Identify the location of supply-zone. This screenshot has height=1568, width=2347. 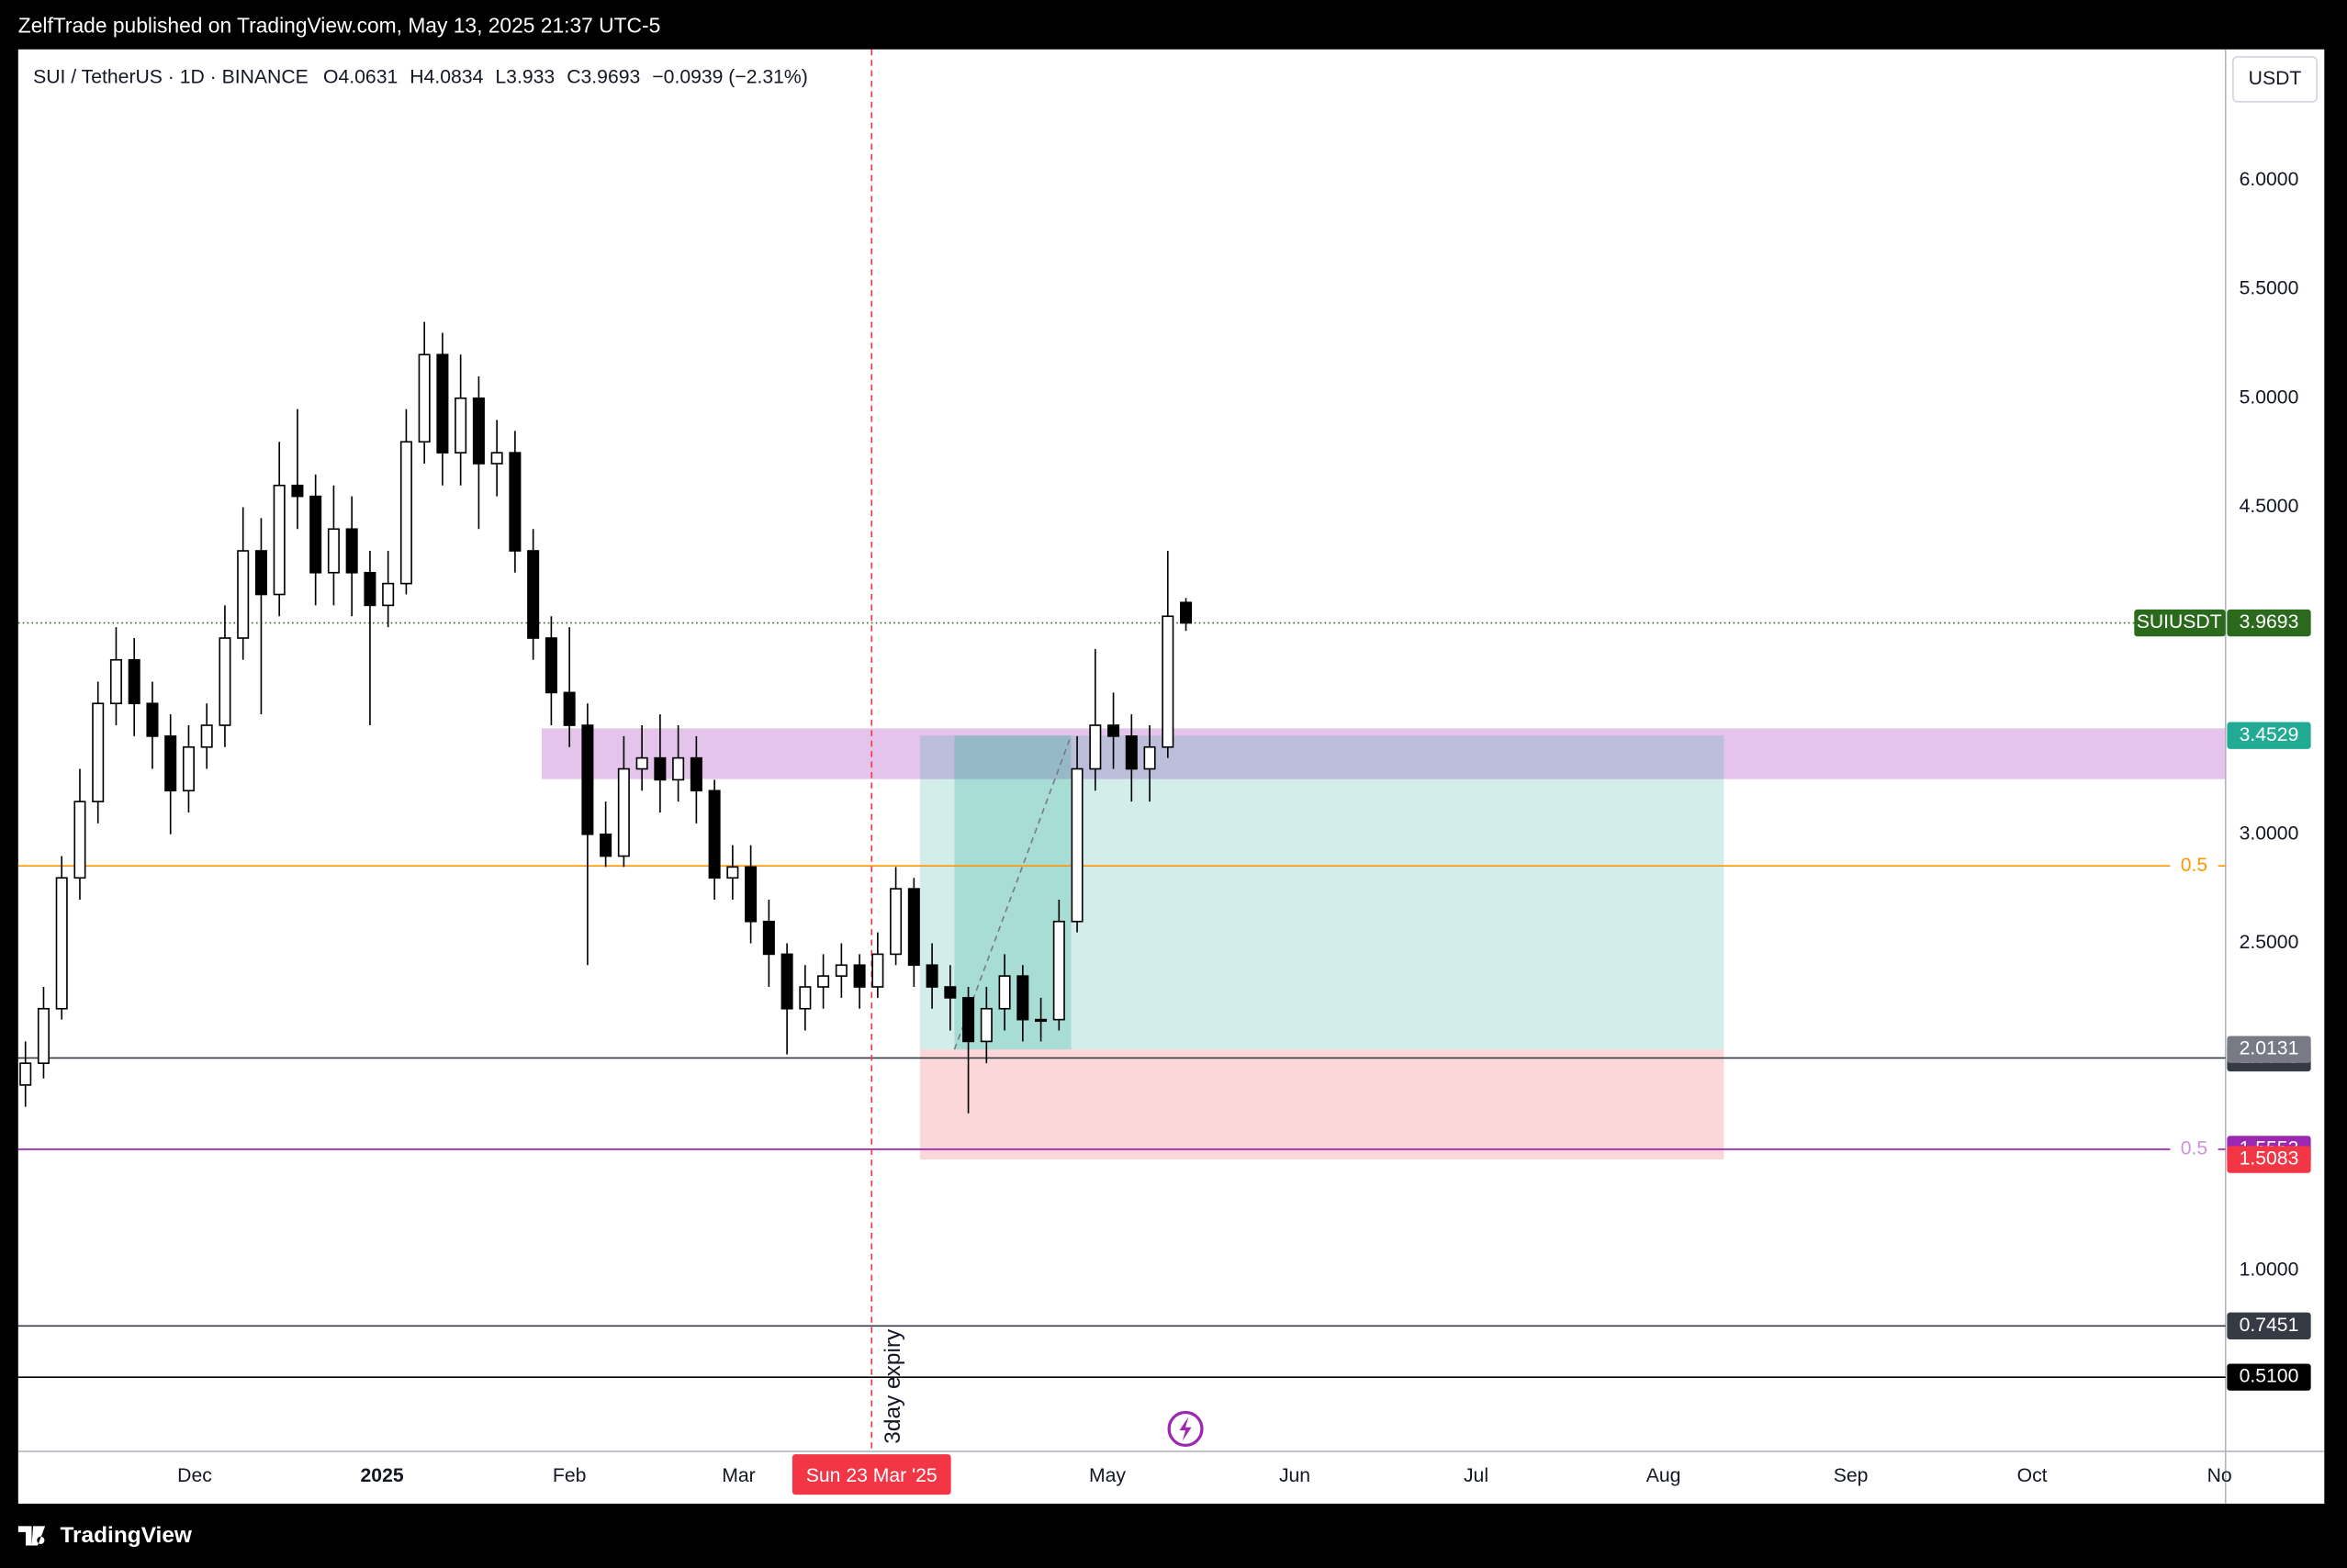
(1383, 753).